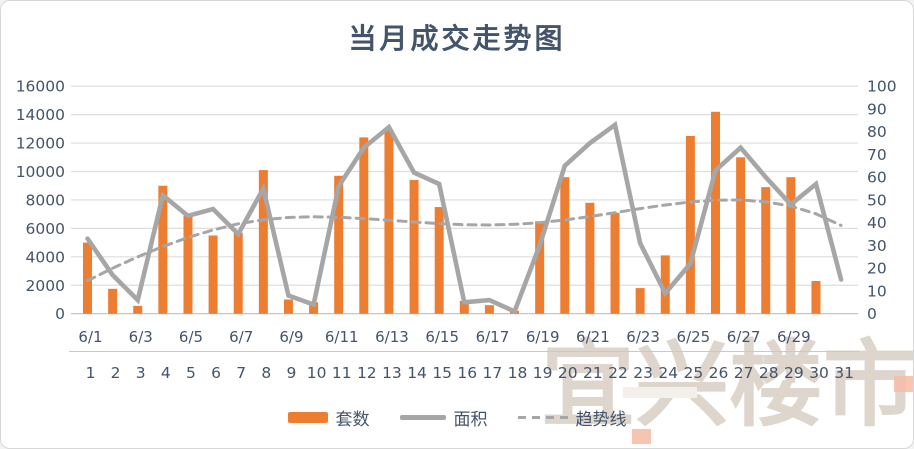  What do you see at coordinates (618, 373) in the screenshot?
I see `svg-text: 22` at bounding box center [618, 373].